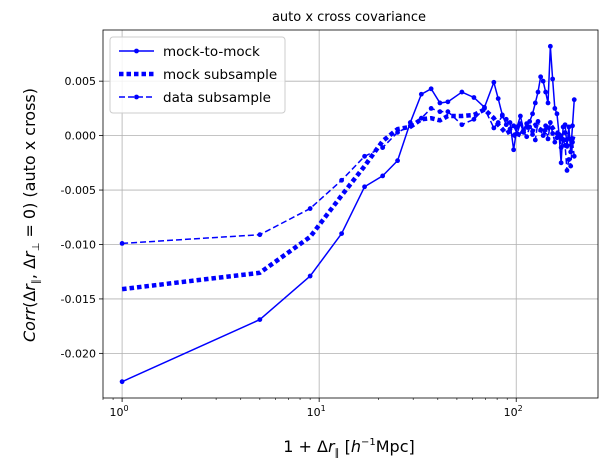  I want to click on legend: mock-to-mock mock subsample data subsample, so click(197, 75).